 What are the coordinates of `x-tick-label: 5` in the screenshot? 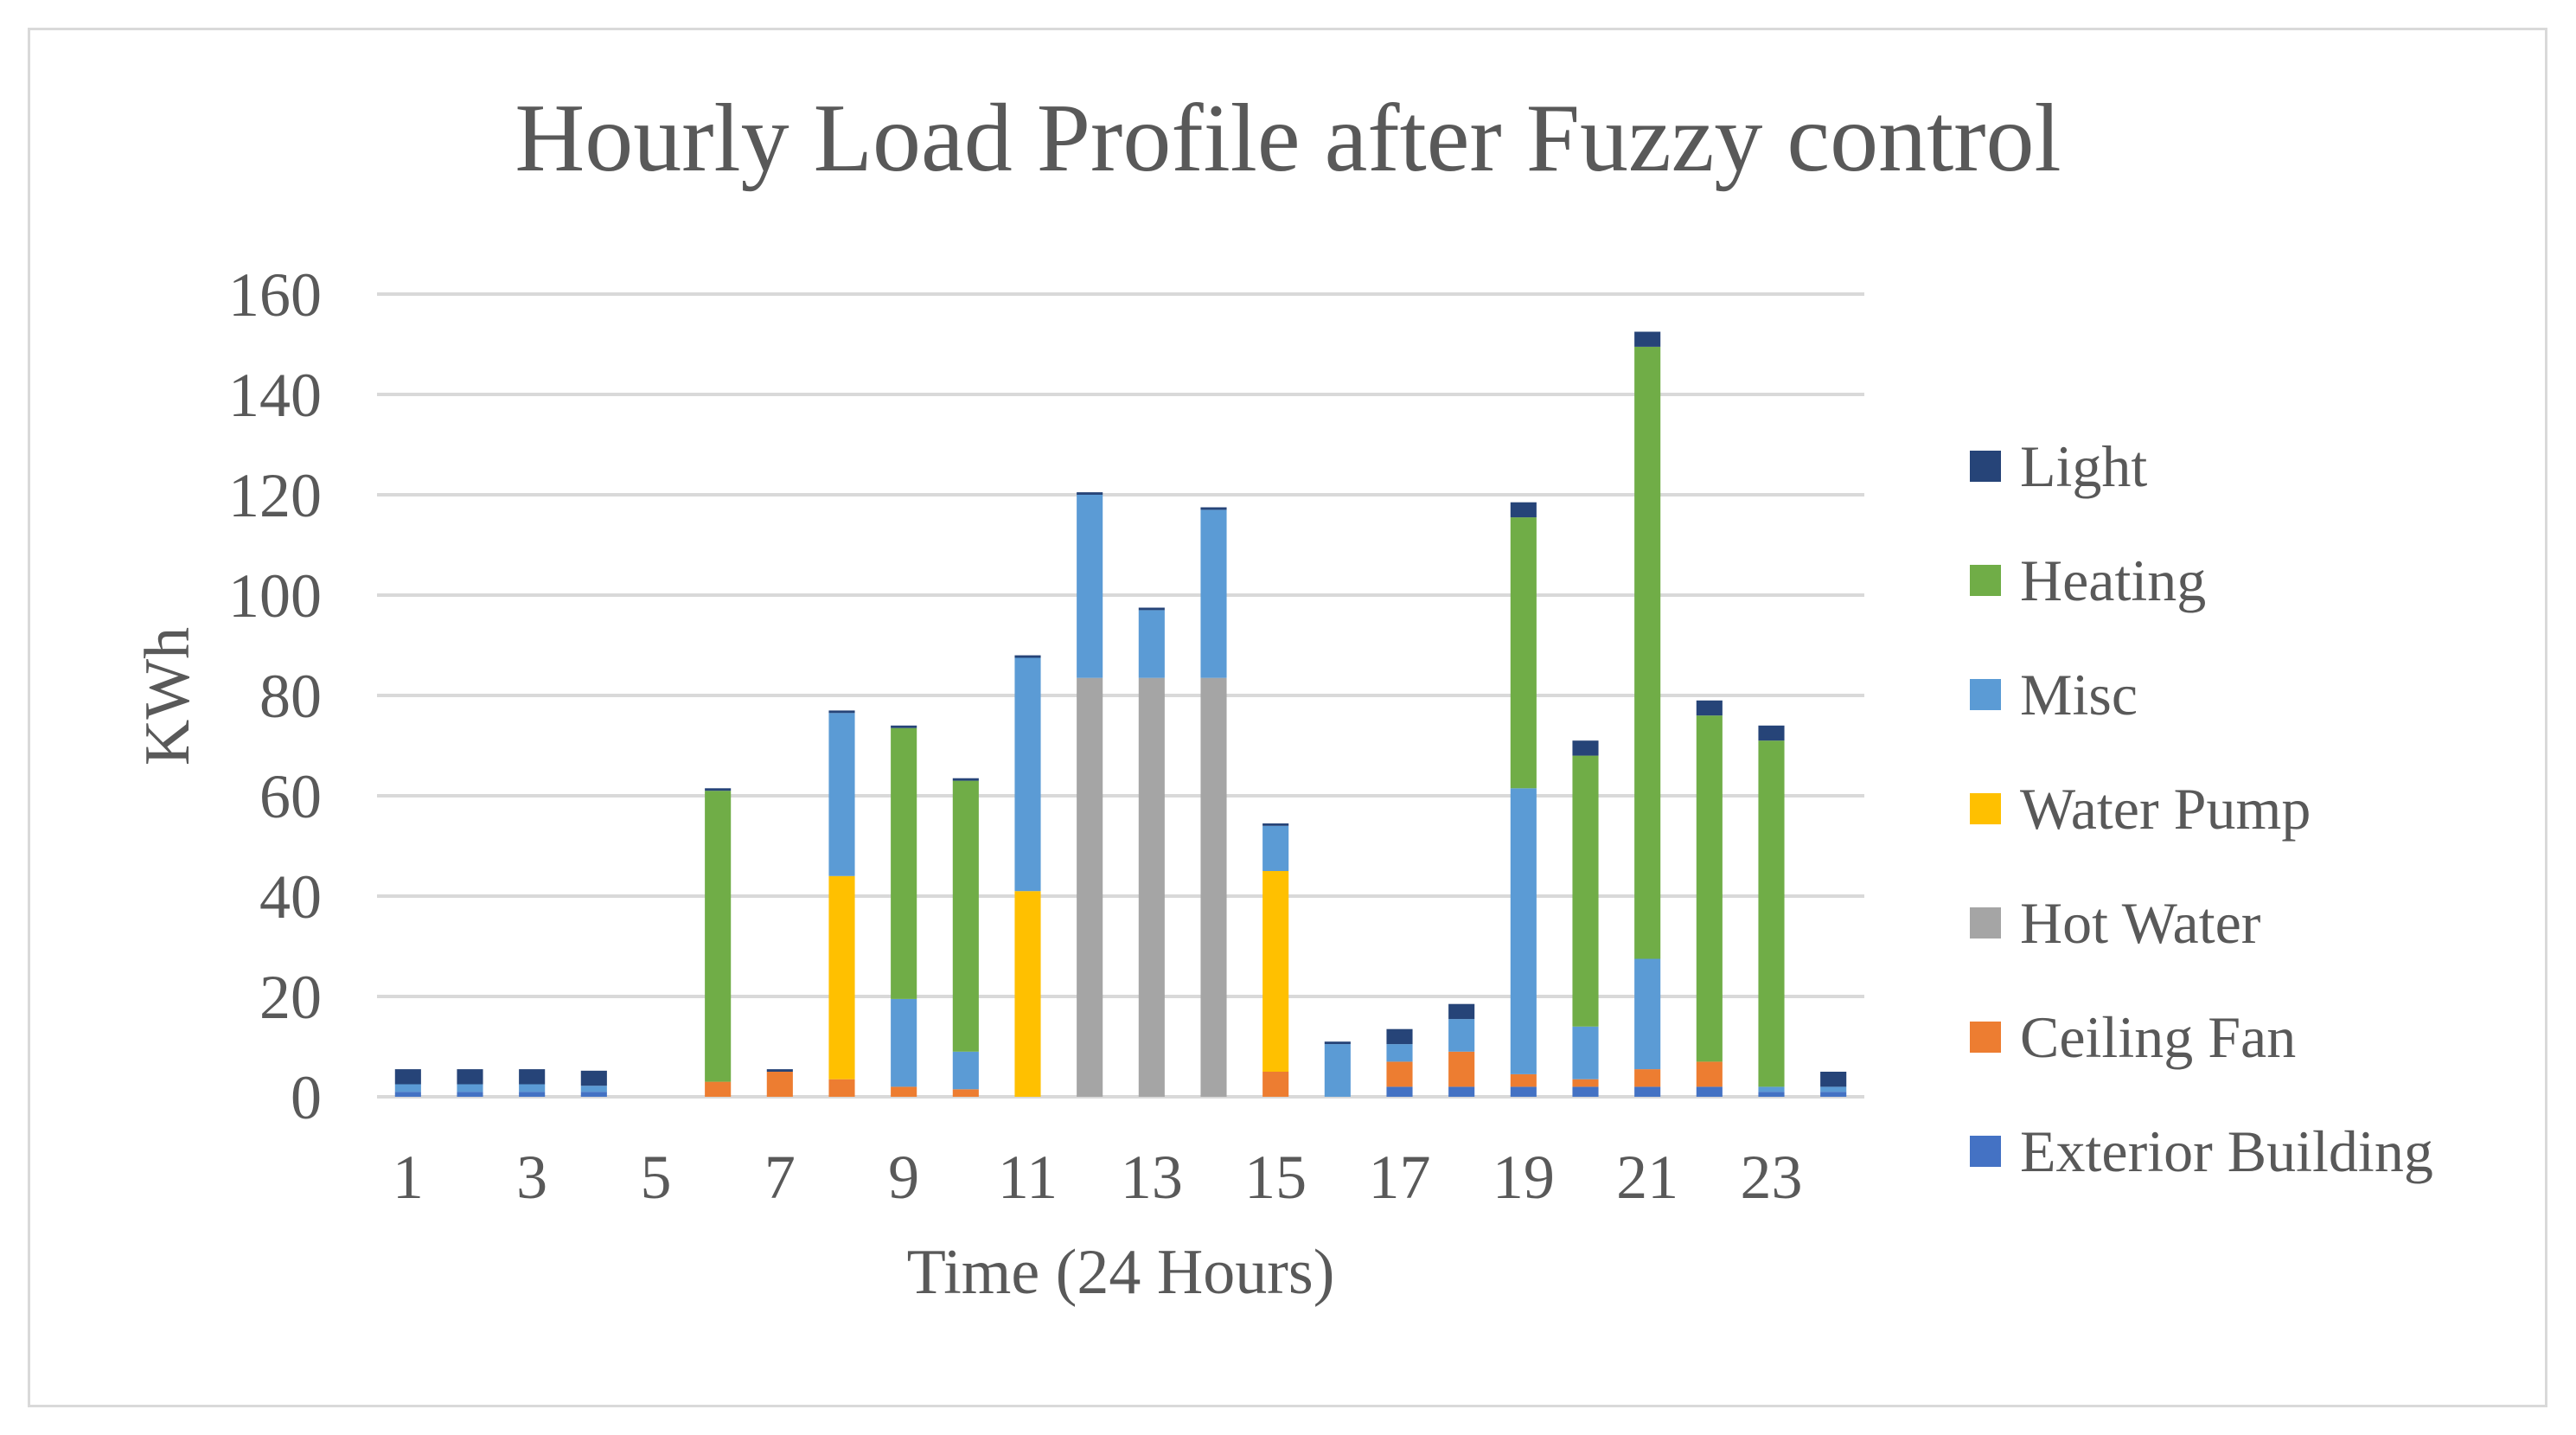 It's located at (657, 1177).